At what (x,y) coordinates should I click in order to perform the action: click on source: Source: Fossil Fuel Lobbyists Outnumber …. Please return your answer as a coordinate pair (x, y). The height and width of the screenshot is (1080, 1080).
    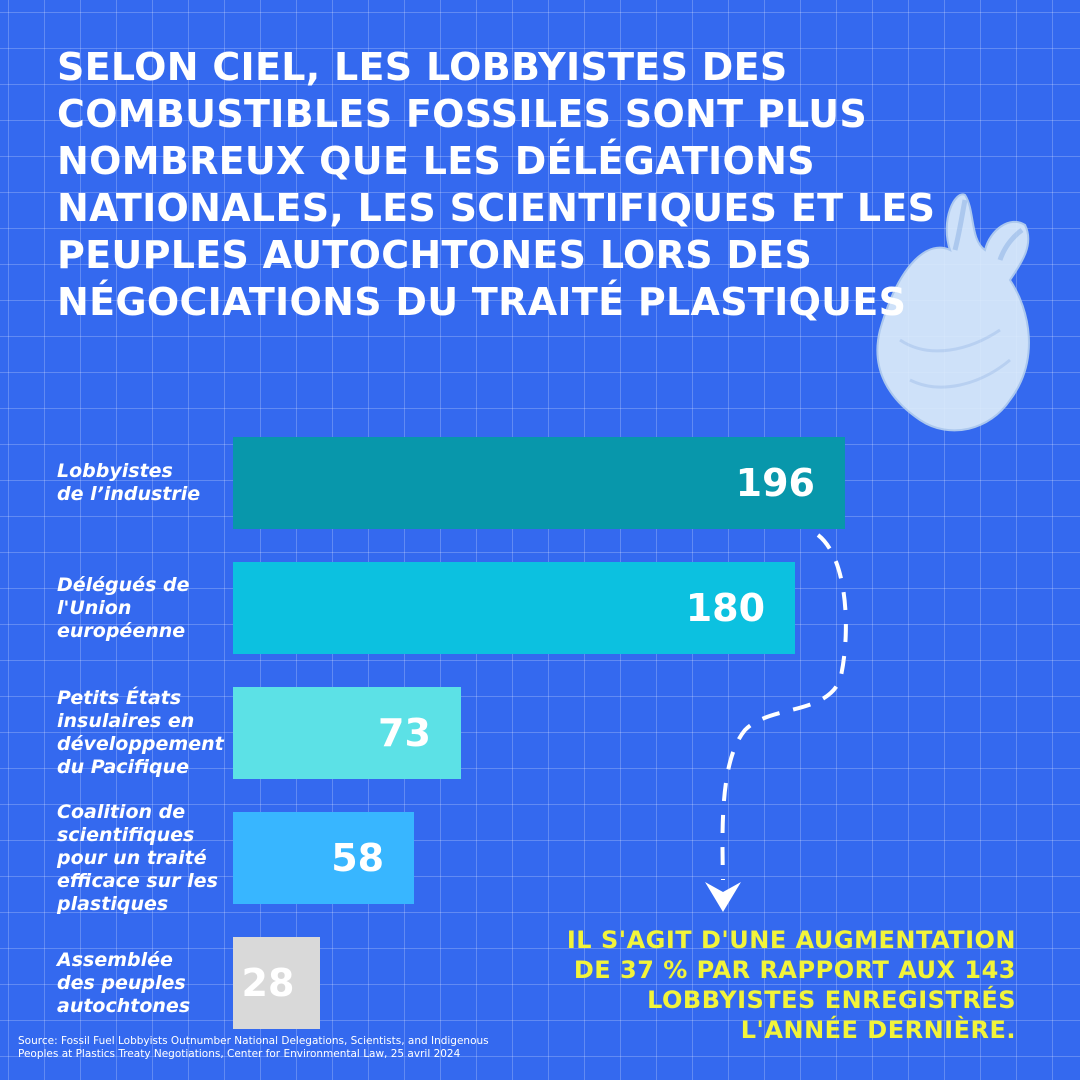
    Looking at the image, I should click on (253, 1047).